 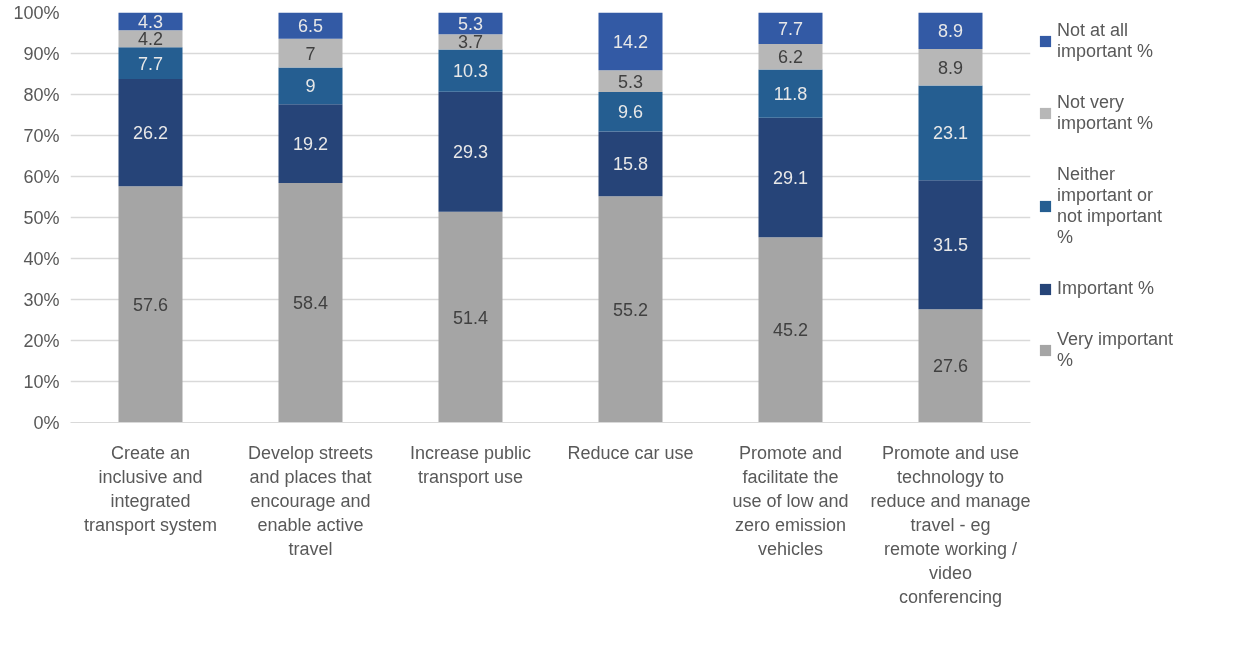 What do you see at coordinates (1106, 288) in the screenshot?
I see `legend-label: Important %` at bounding box center [1106, 288].